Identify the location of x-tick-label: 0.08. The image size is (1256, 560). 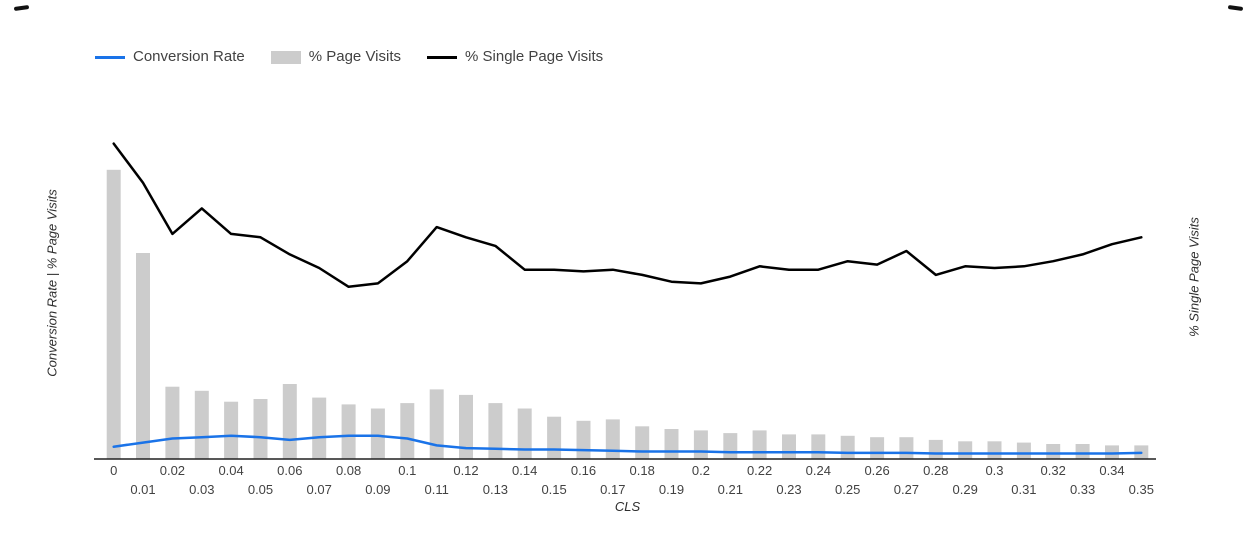
(348, 470).